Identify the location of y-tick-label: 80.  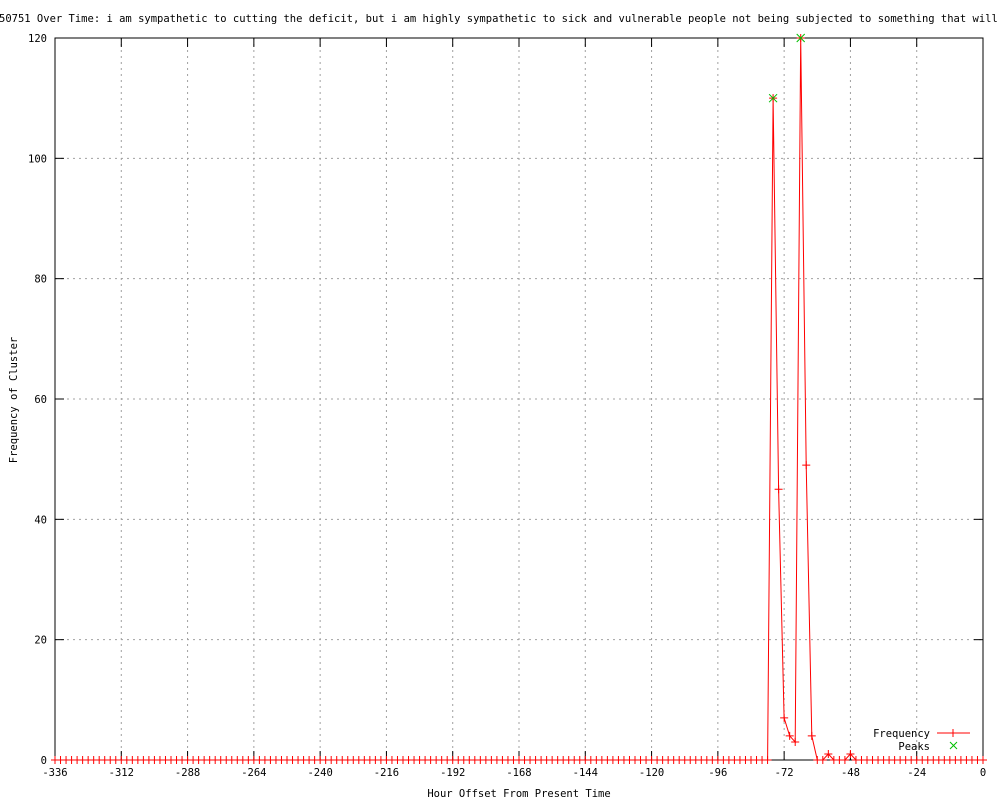
(40, 280).